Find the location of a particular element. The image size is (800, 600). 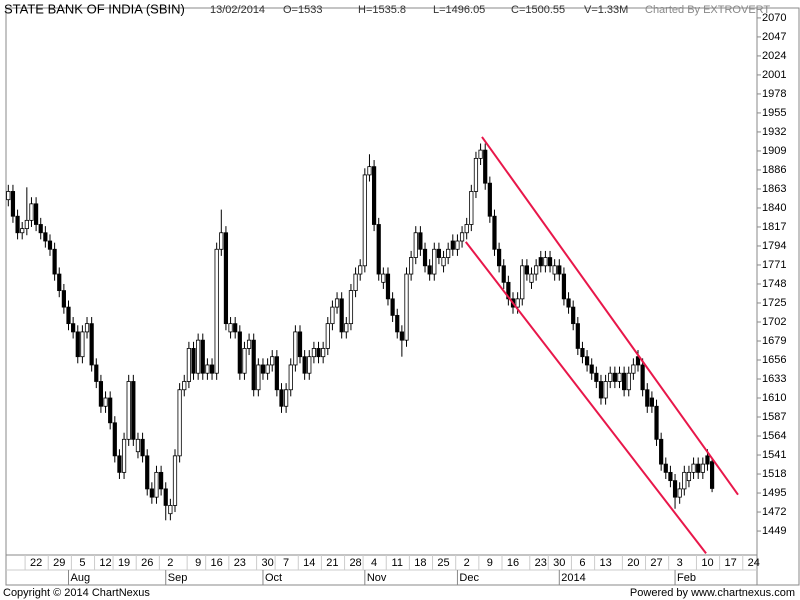

x-tick-label: 12 is located at coordinates (105, 563).